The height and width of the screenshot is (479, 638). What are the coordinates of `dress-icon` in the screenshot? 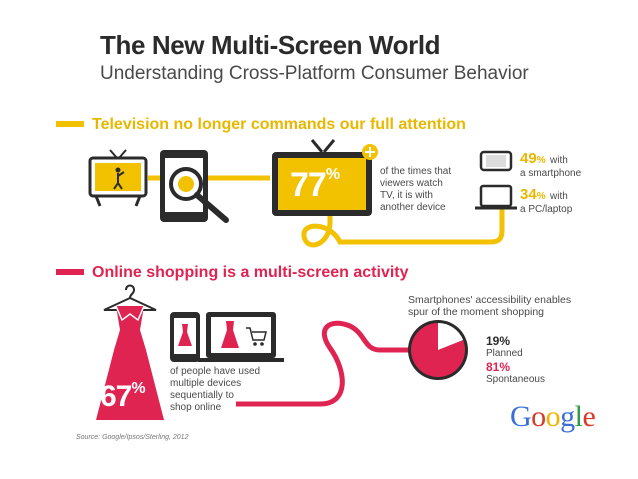 It's located at (130, 352).